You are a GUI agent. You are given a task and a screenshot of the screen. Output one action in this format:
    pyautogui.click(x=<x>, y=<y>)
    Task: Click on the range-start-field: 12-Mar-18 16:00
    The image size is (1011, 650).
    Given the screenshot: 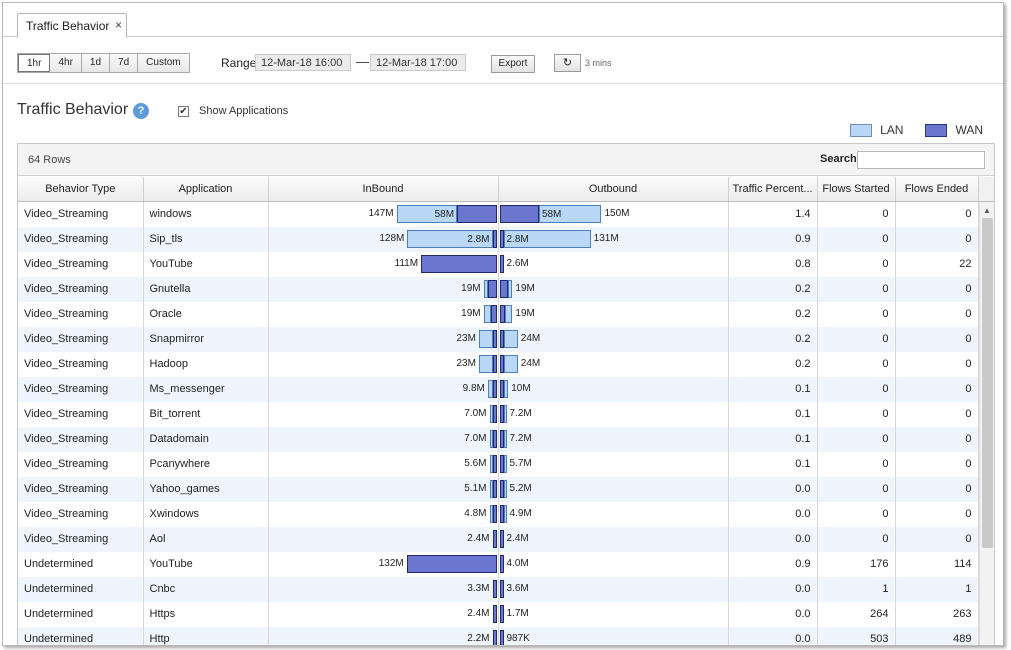 What is the action you would take?
    pyautogui.click(x=303, y=62)
    